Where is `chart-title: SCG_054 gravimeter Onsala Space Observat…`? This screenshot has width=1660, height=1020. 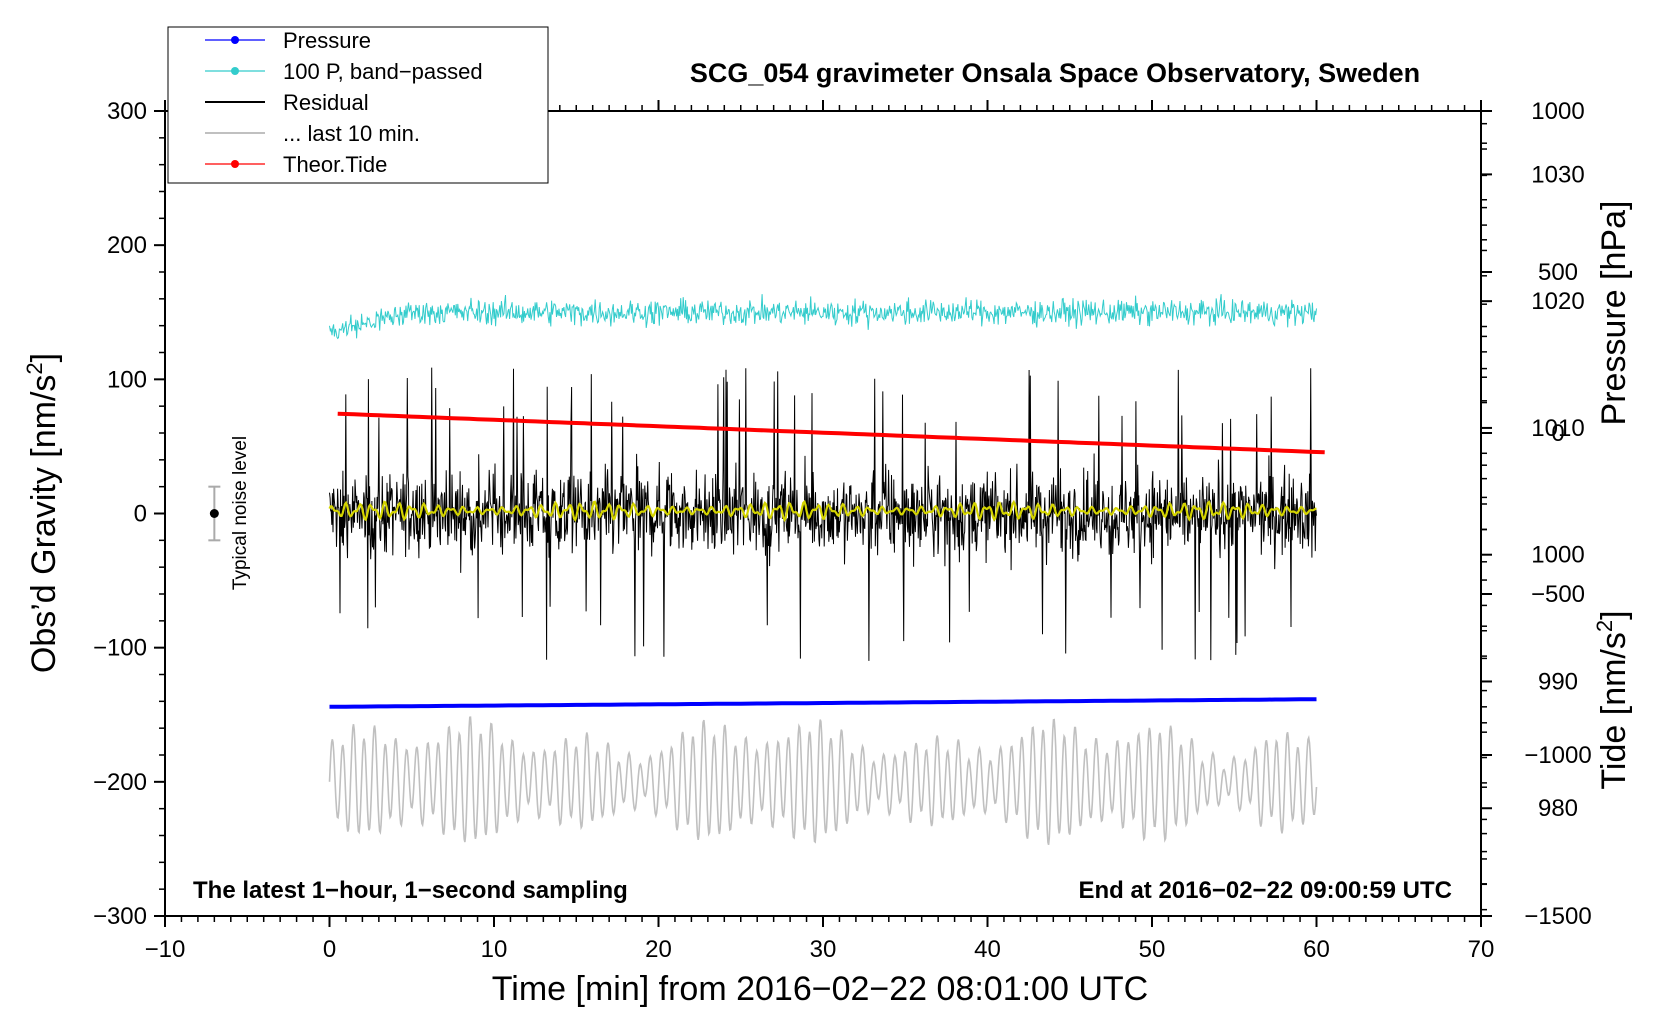 chart-title: SCG_054 gravimeter Onsala Space Observat… is located at coordinates (1055, 73).